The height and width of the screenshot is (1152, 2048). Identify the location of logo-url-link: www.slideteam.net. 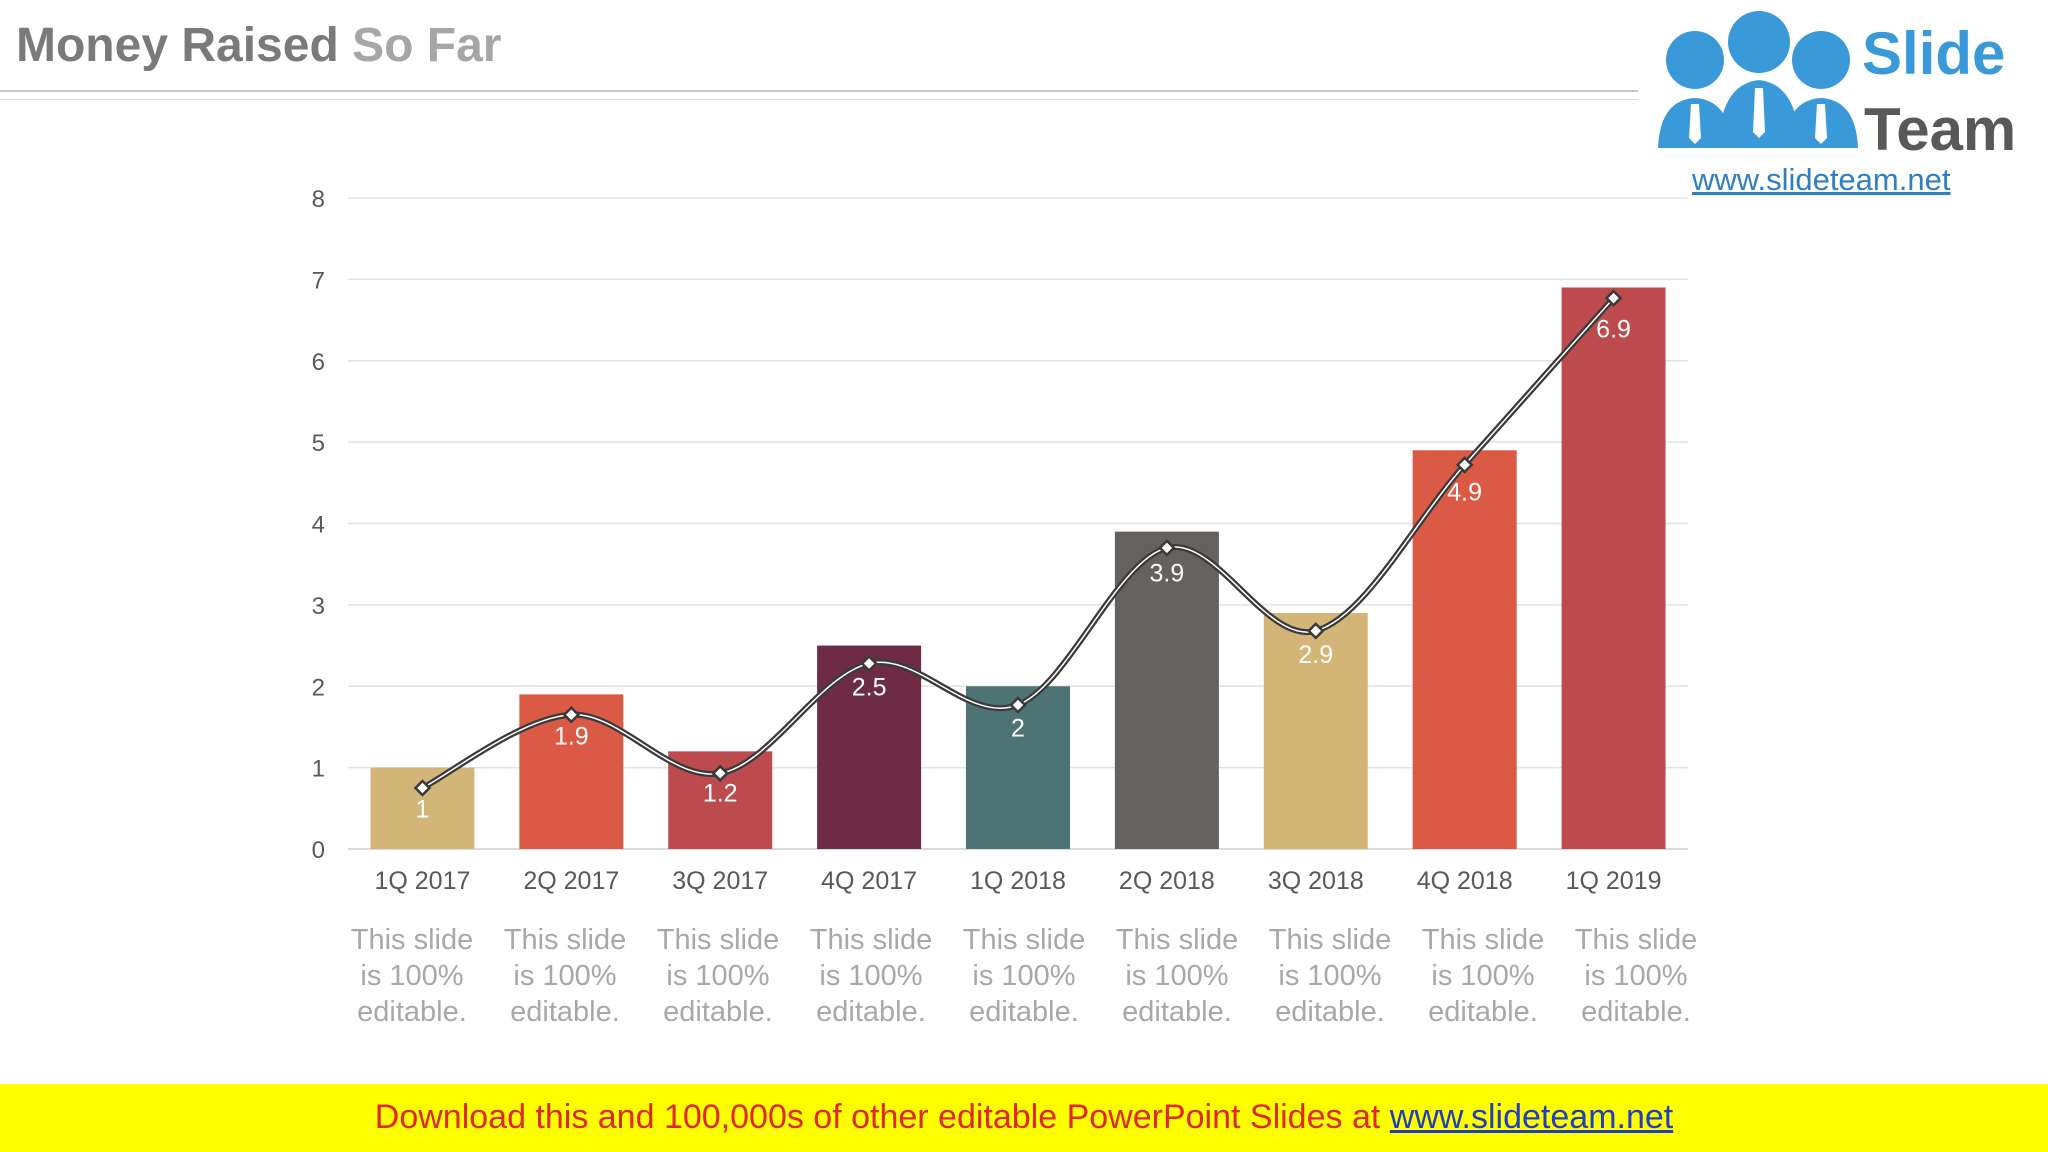
(1821, 179).